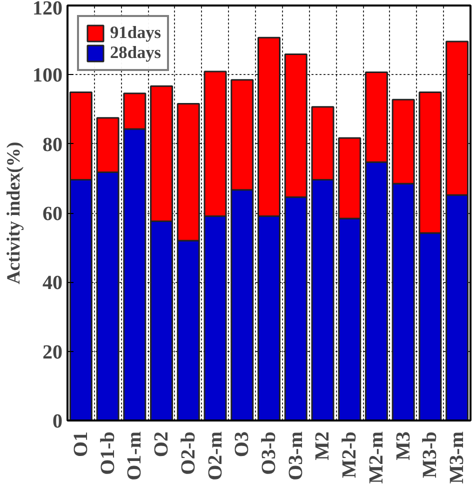  Describe the element at coordinates (52, 352) in the screenshot. I see `y-tick-label: 20` at that location.